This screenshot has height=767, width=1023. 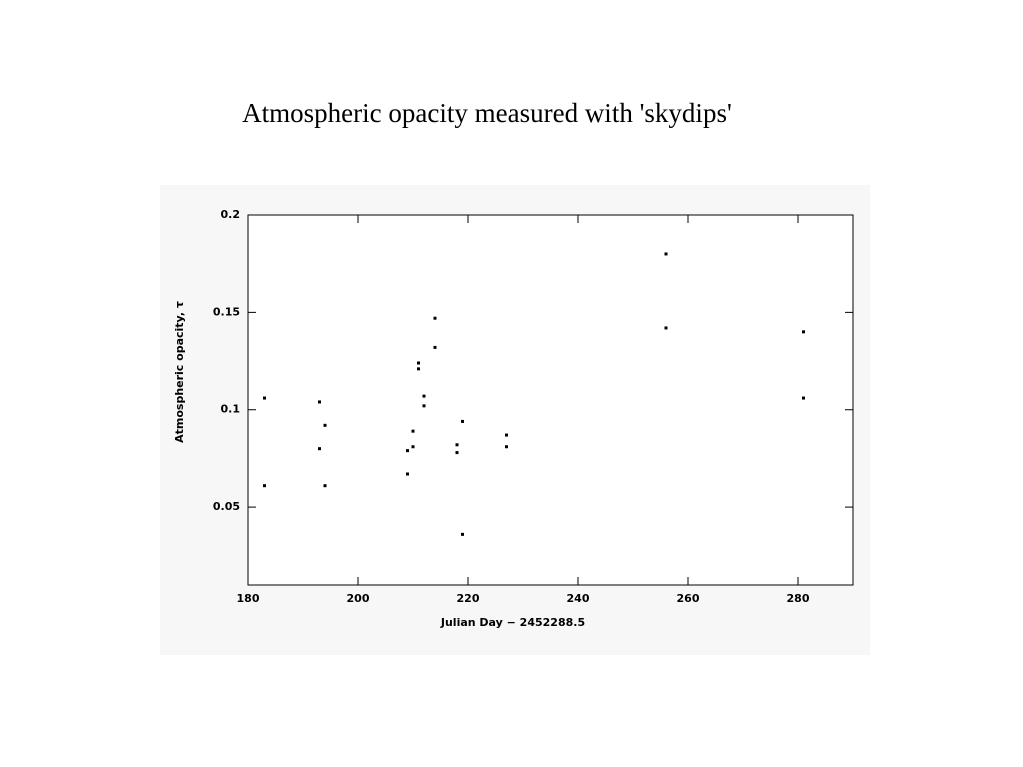 What do you see at coordinates (358, 598) in the screenshot?
I see `x-tick-label: 200` at bounding box center [358, 598].